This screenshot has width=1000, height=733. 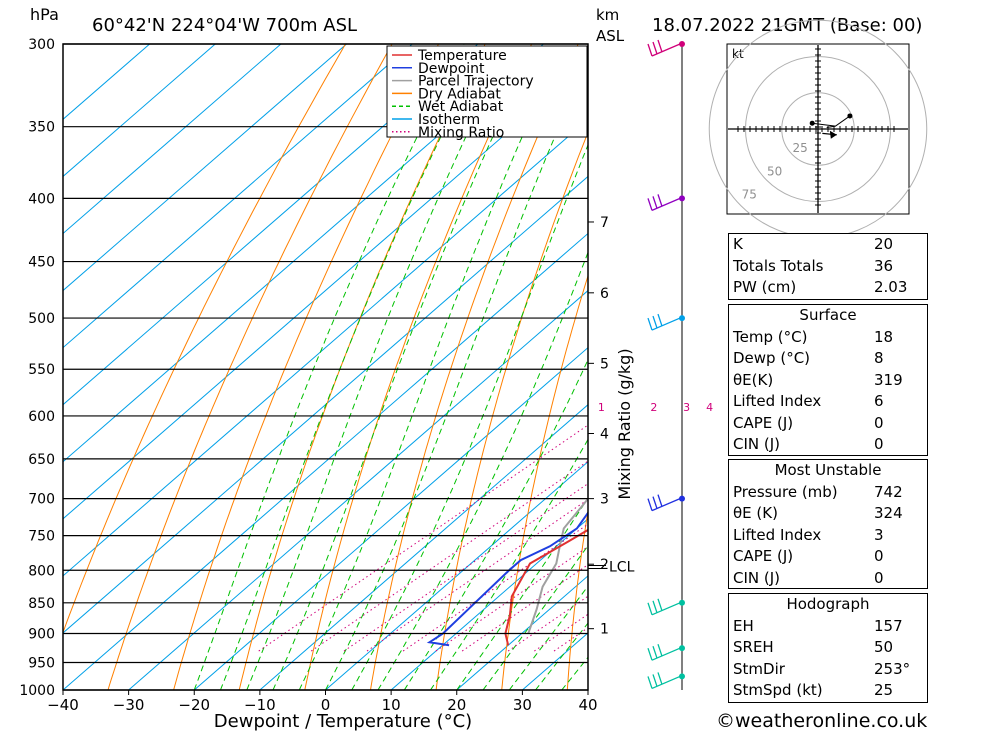 What do you see at coordinates (194, 705) in the screenshot?
I see `x-tick-label: −20` at bounding box center [194, 705].